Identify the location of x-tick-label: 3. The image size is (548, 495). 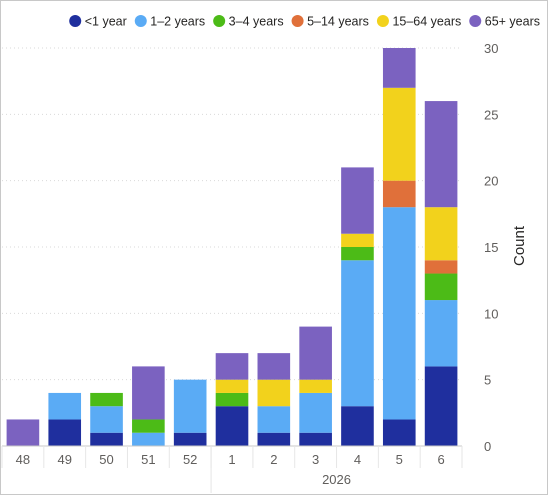
(315, 459).